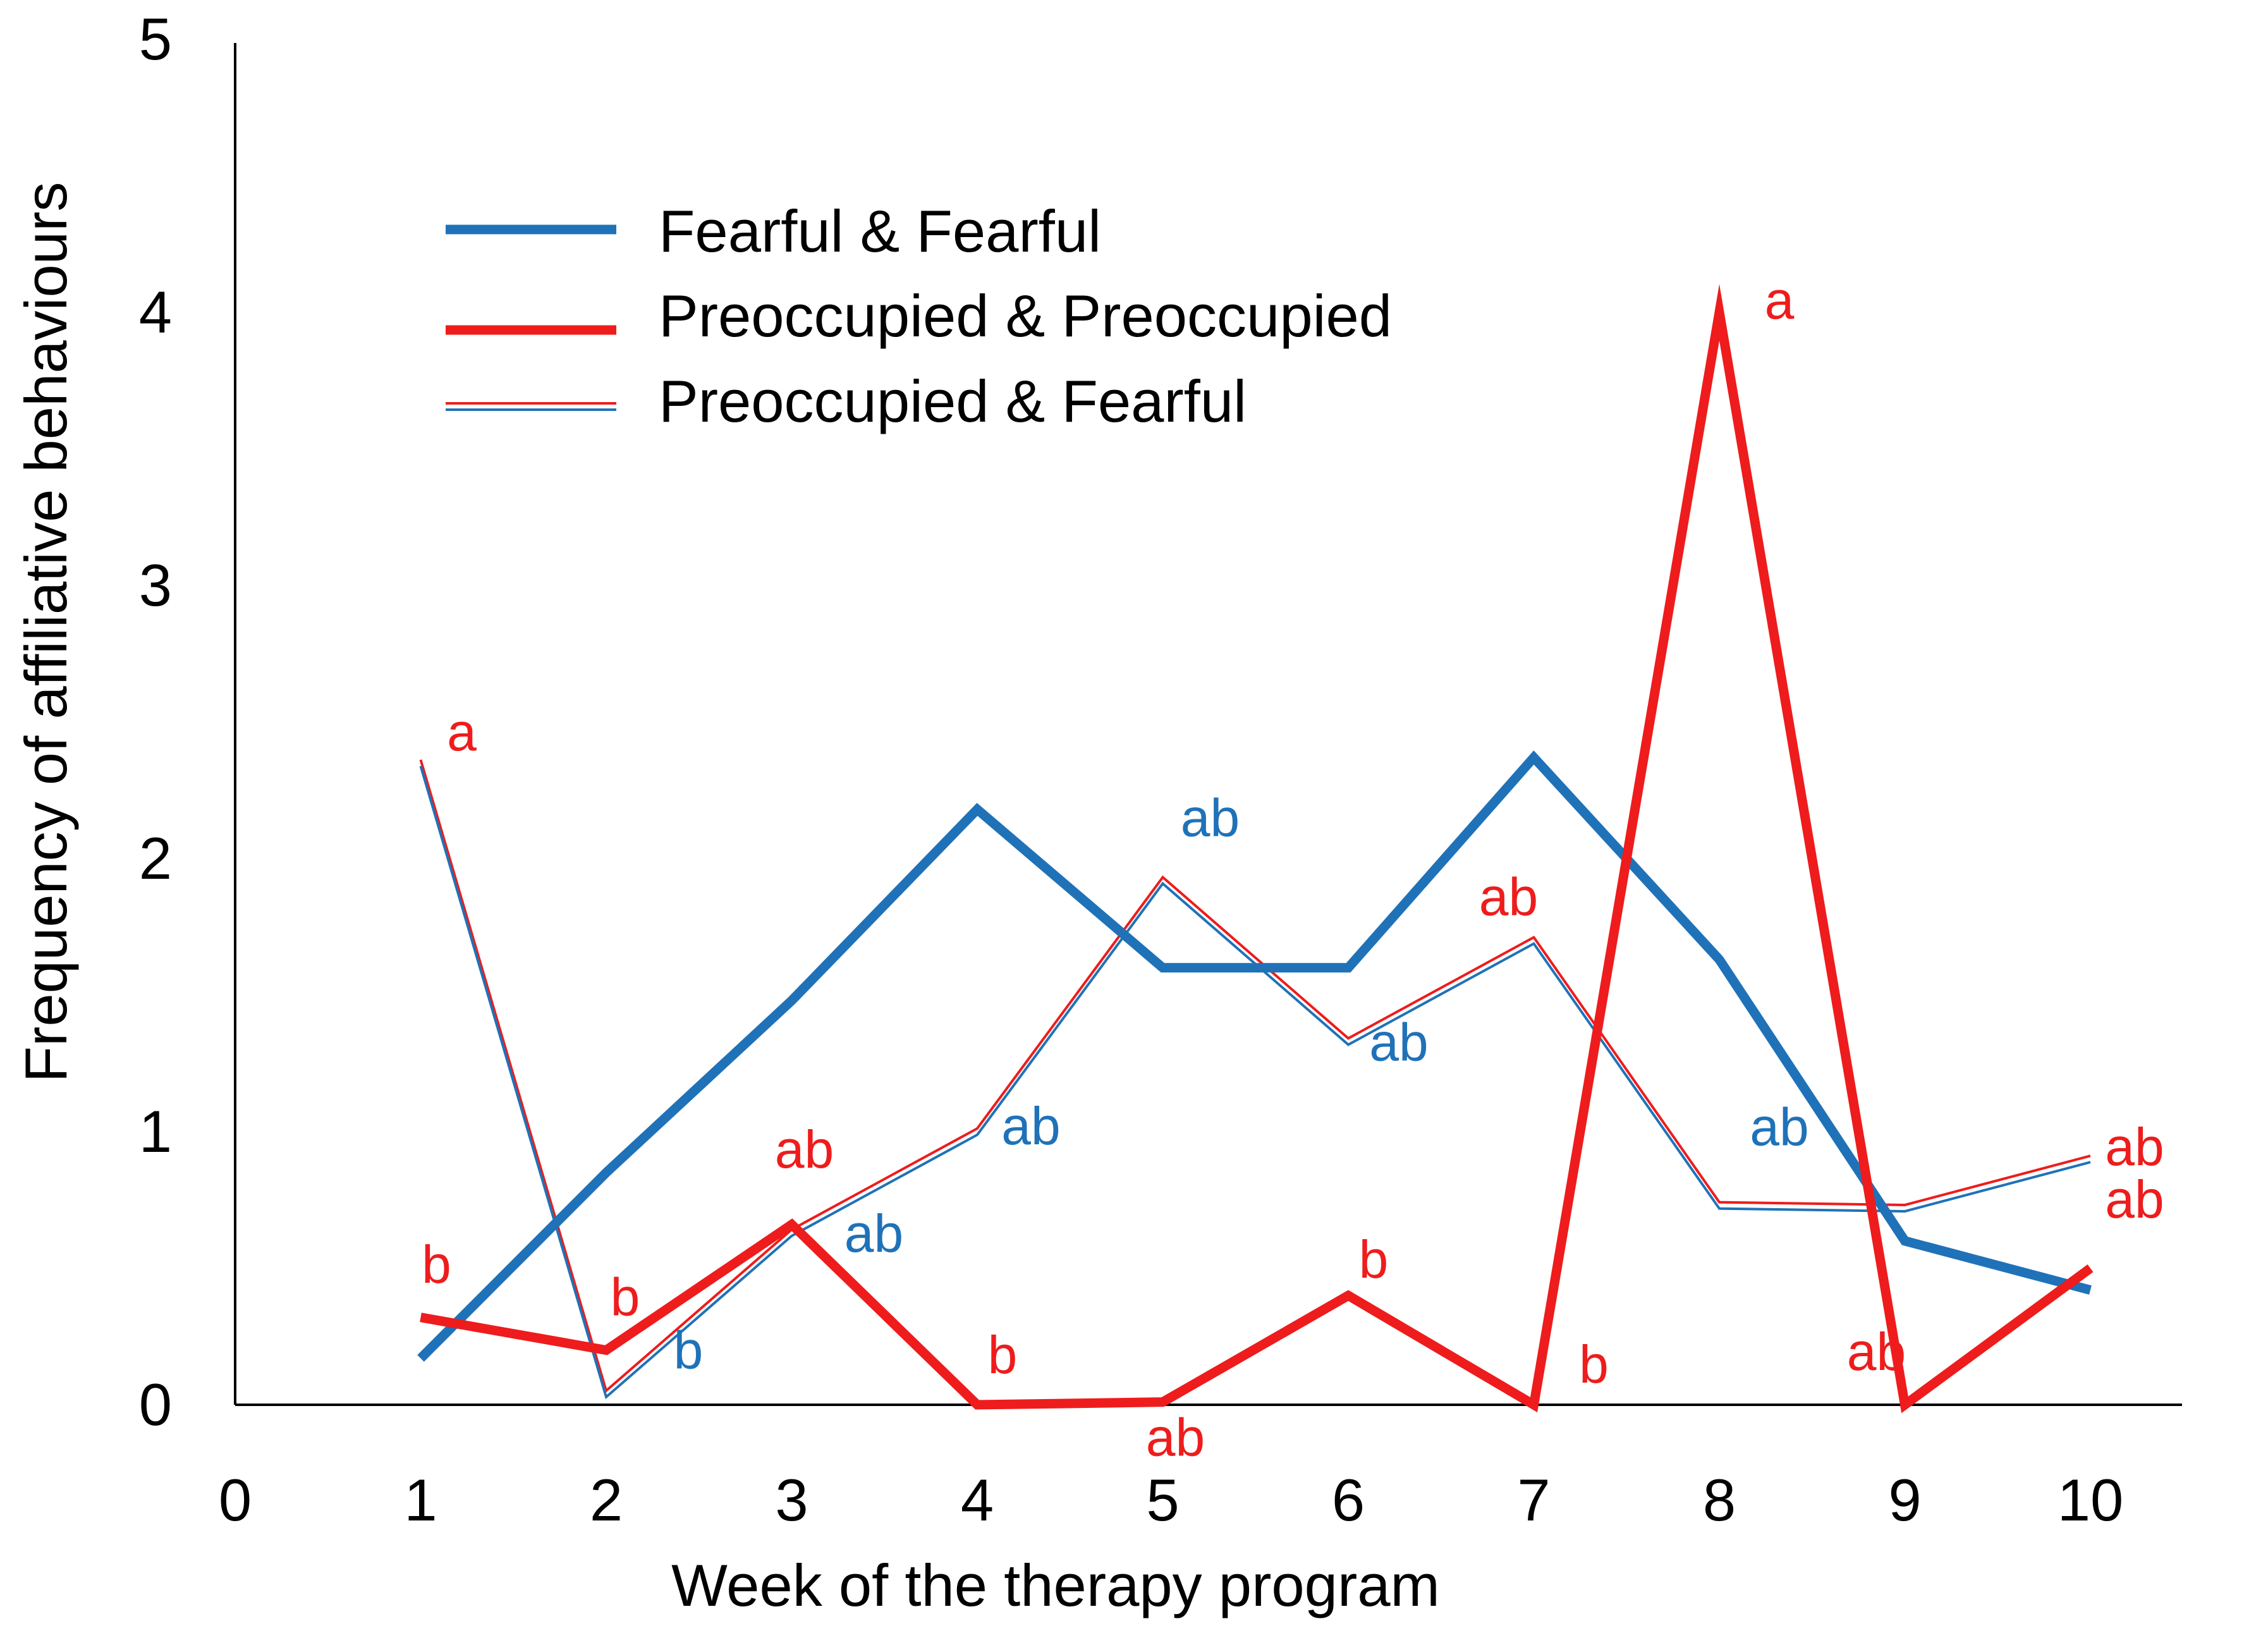  What do you see at coordinates (1348, 1500) in the screenshot?
I see `x-tick-label: 6` at bounding box center [1348, 1500].